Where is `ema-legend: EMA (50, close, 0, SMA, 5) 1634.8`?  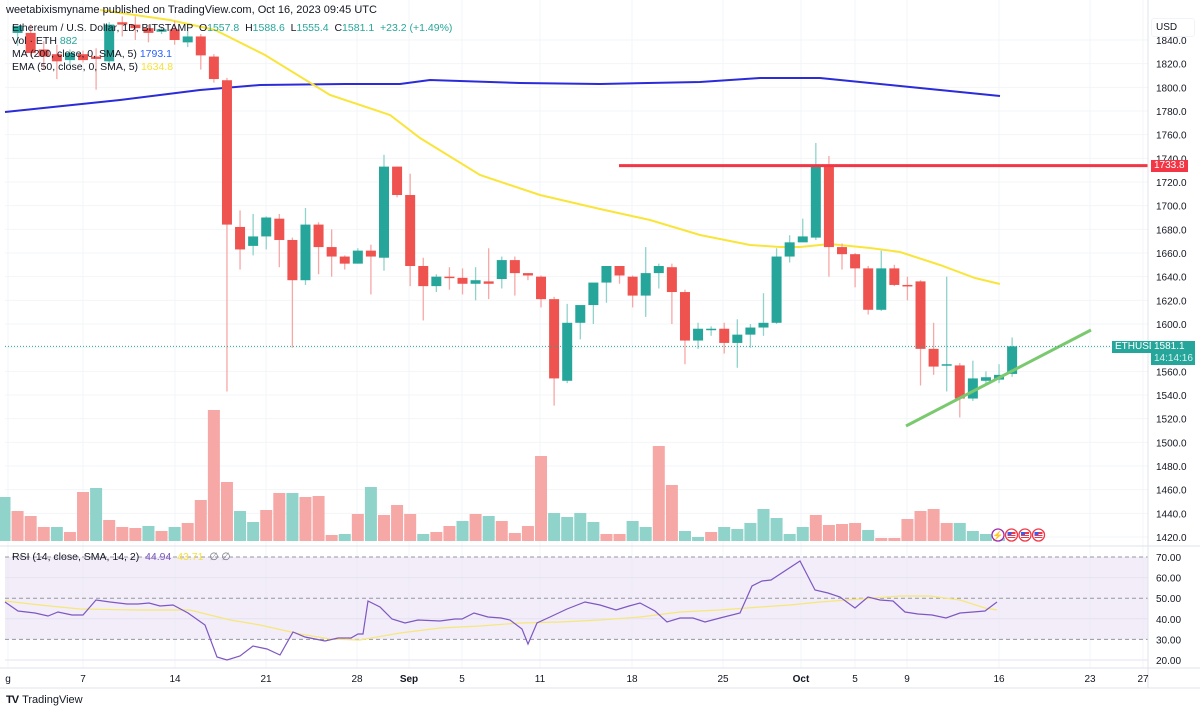 ema-legend: EMA (50, close, 0, SMA, 5) 1634.8 is located at coordinates (93, 67).